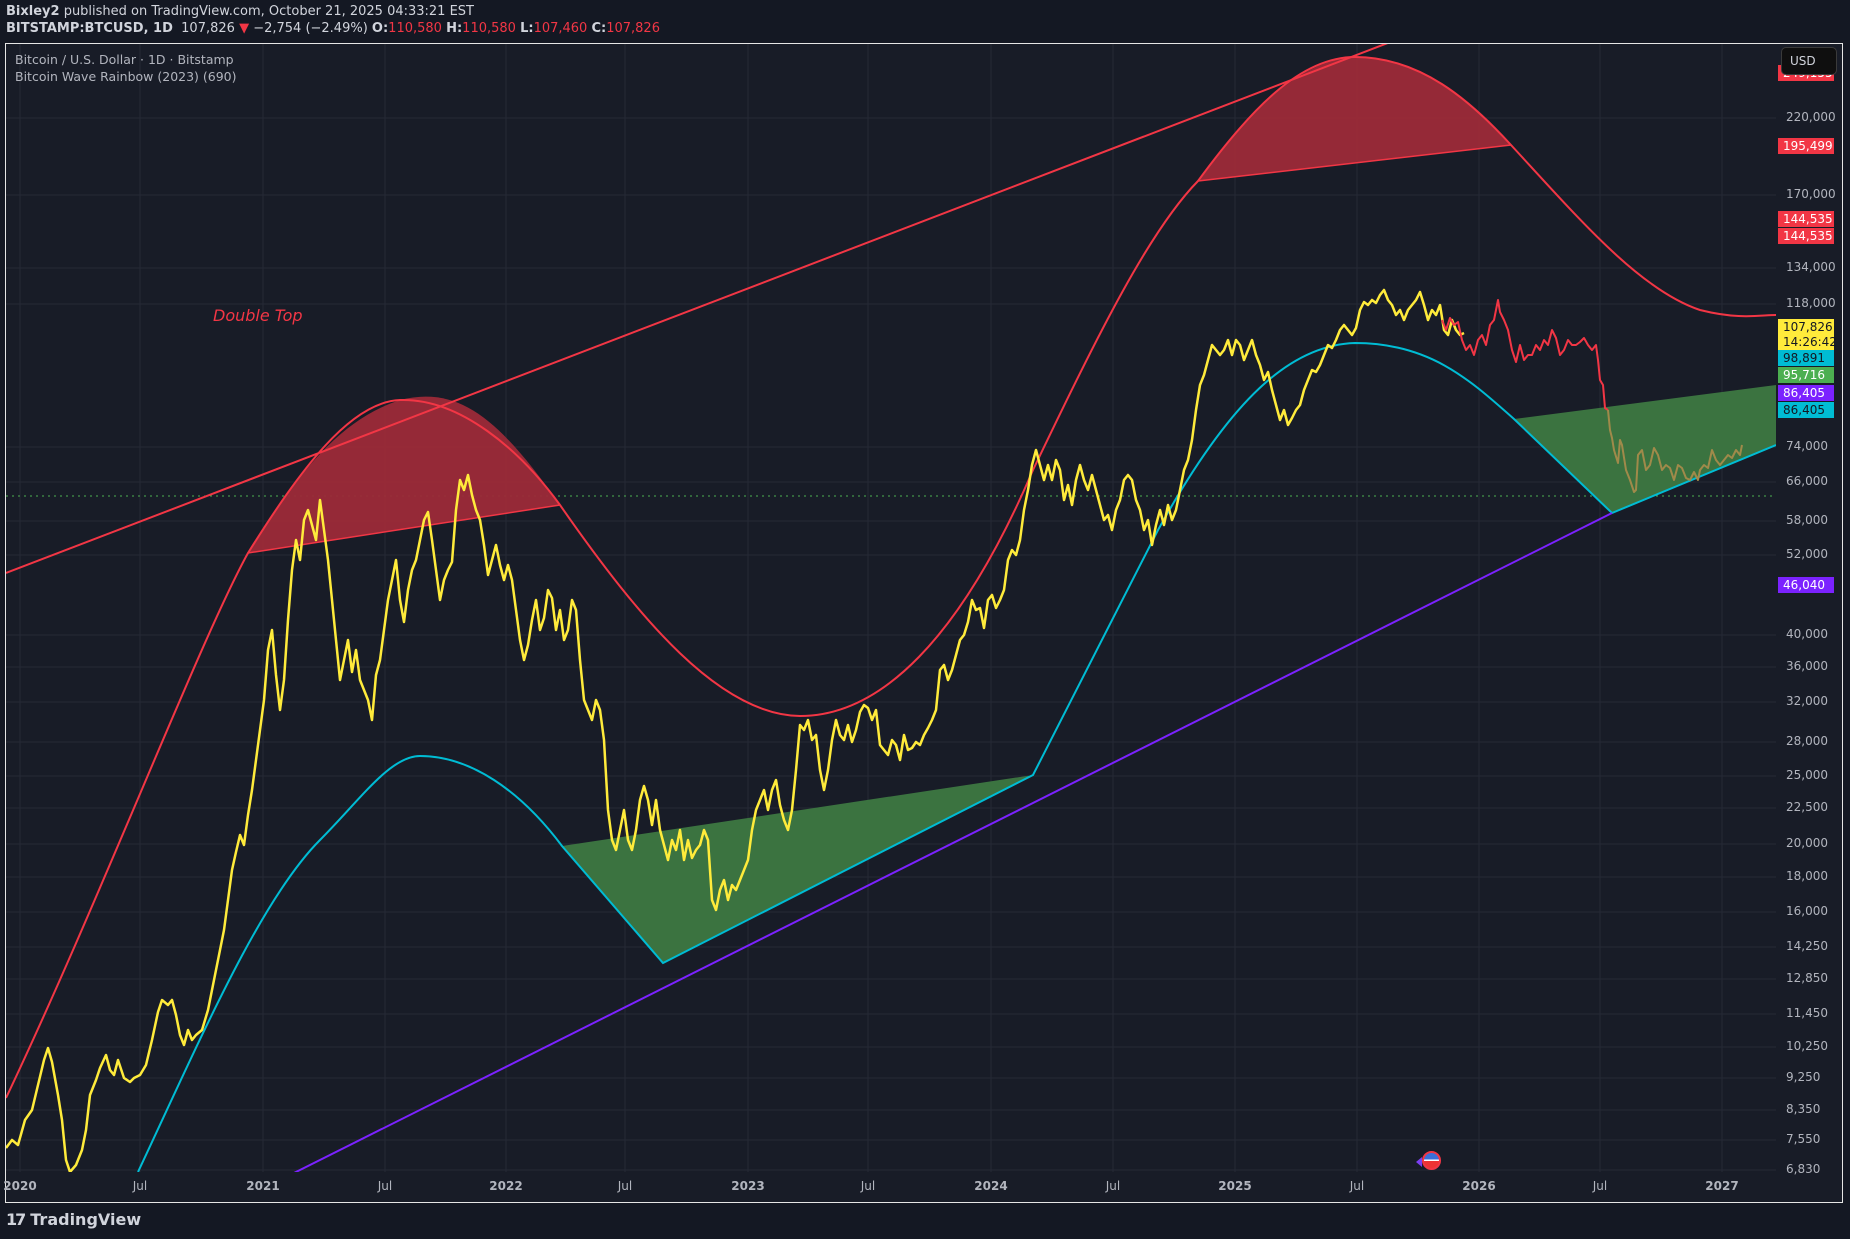 This screenshot has height=1239, width=1850. I want to click on price-level-badge: 95,716, so click(1806, 375).